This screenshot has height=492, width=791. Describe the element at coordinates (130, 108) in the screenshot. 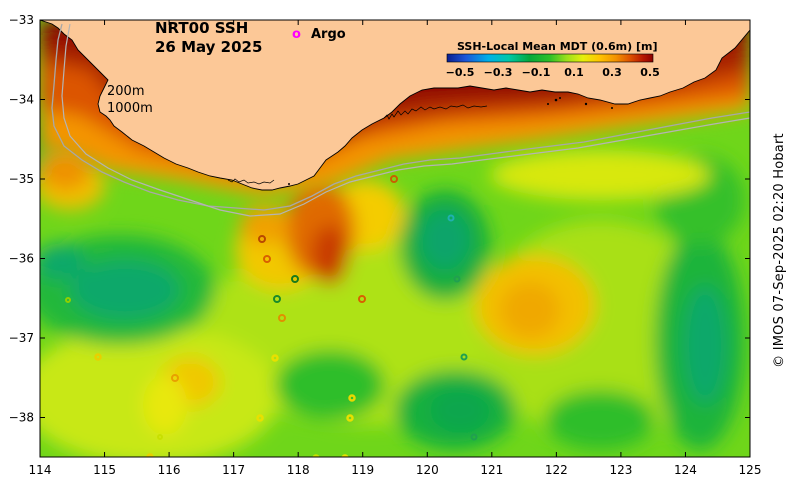

I see `isobath-label-1000m: 1000m` at that location.